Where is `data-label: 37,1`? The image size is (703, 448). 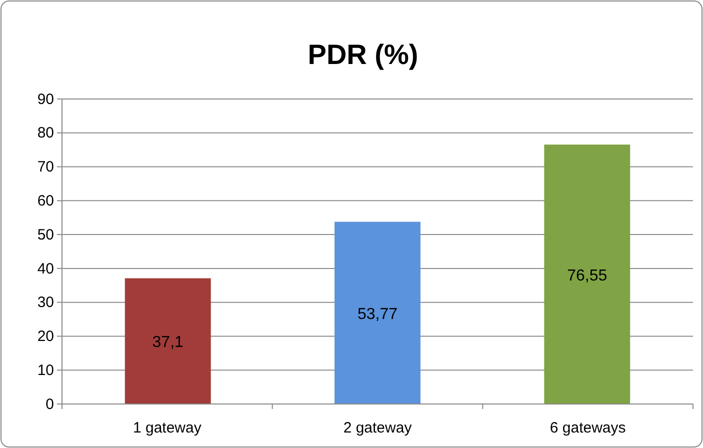
data-label: 37,1 is located at coordinates (168, 343).